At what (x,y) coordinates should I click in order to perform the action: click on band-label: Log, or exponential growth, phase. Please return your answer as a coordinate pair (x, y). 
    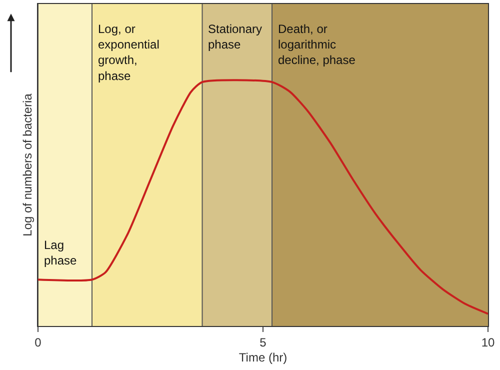
    Looking at the image, I should click on (129, 52).